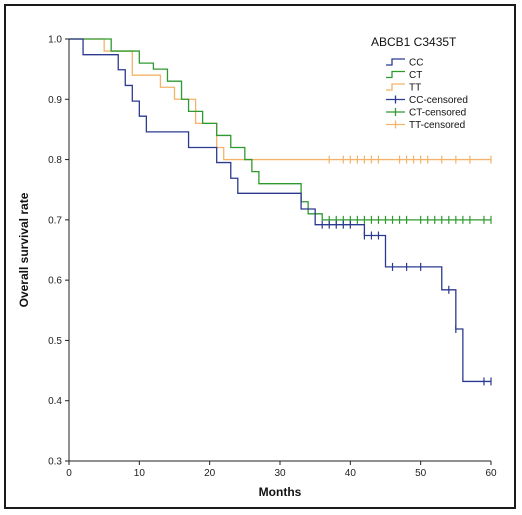 This screenshot has width=522, height=515. What do you see at coordinates (437, 113) in the screenshot?
I see `legend-label: CT-censored` at bounding box center [437, 113].